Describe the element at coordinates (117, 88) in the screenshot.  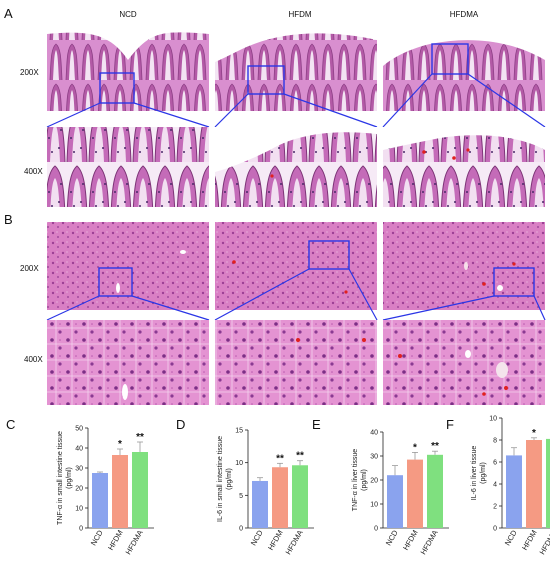
I see `zoom-box-a-ncd` at that location.